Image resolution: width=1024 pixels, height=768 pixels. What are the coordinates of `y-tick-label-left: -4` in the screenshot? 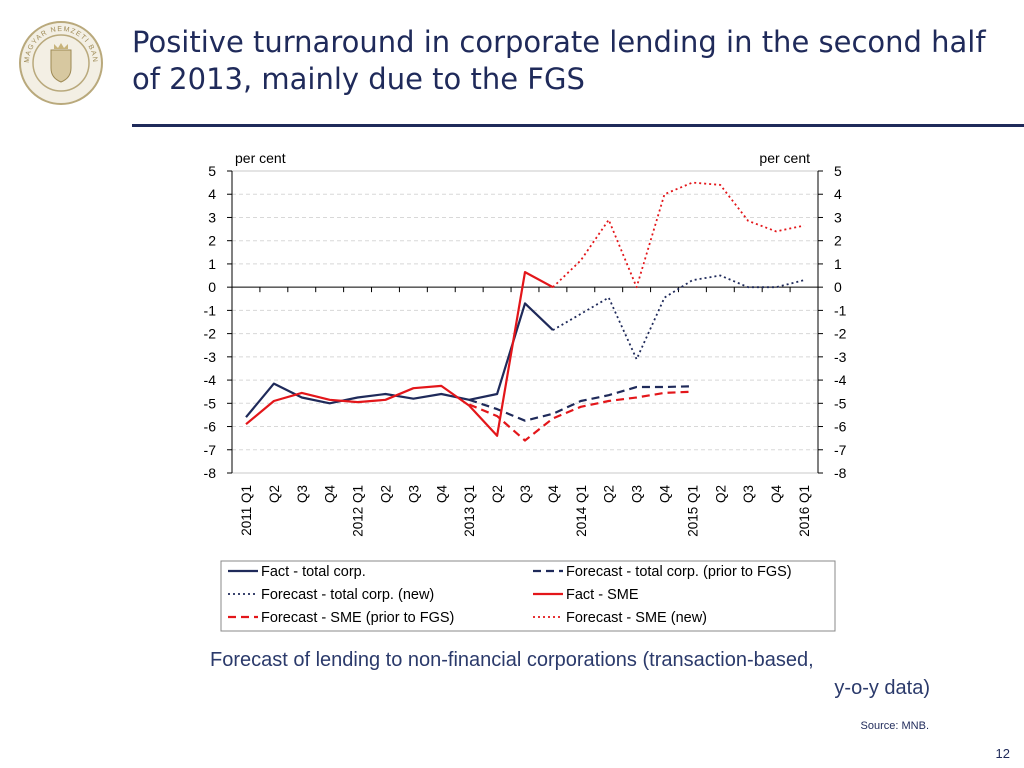 It's located at (210, 380).